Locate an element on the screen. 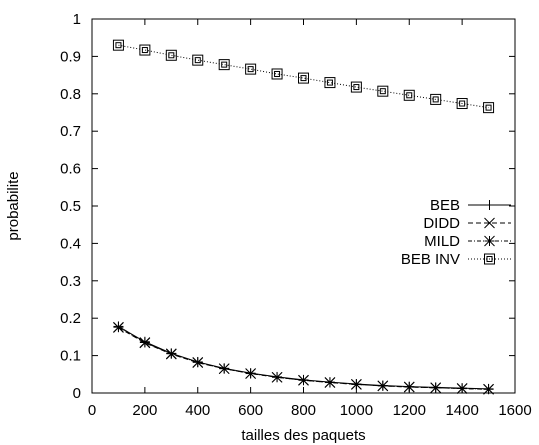 The height and width of the screenshot is (445, 539). x-tick-label: 1200 is located at coordinates (409, 410).